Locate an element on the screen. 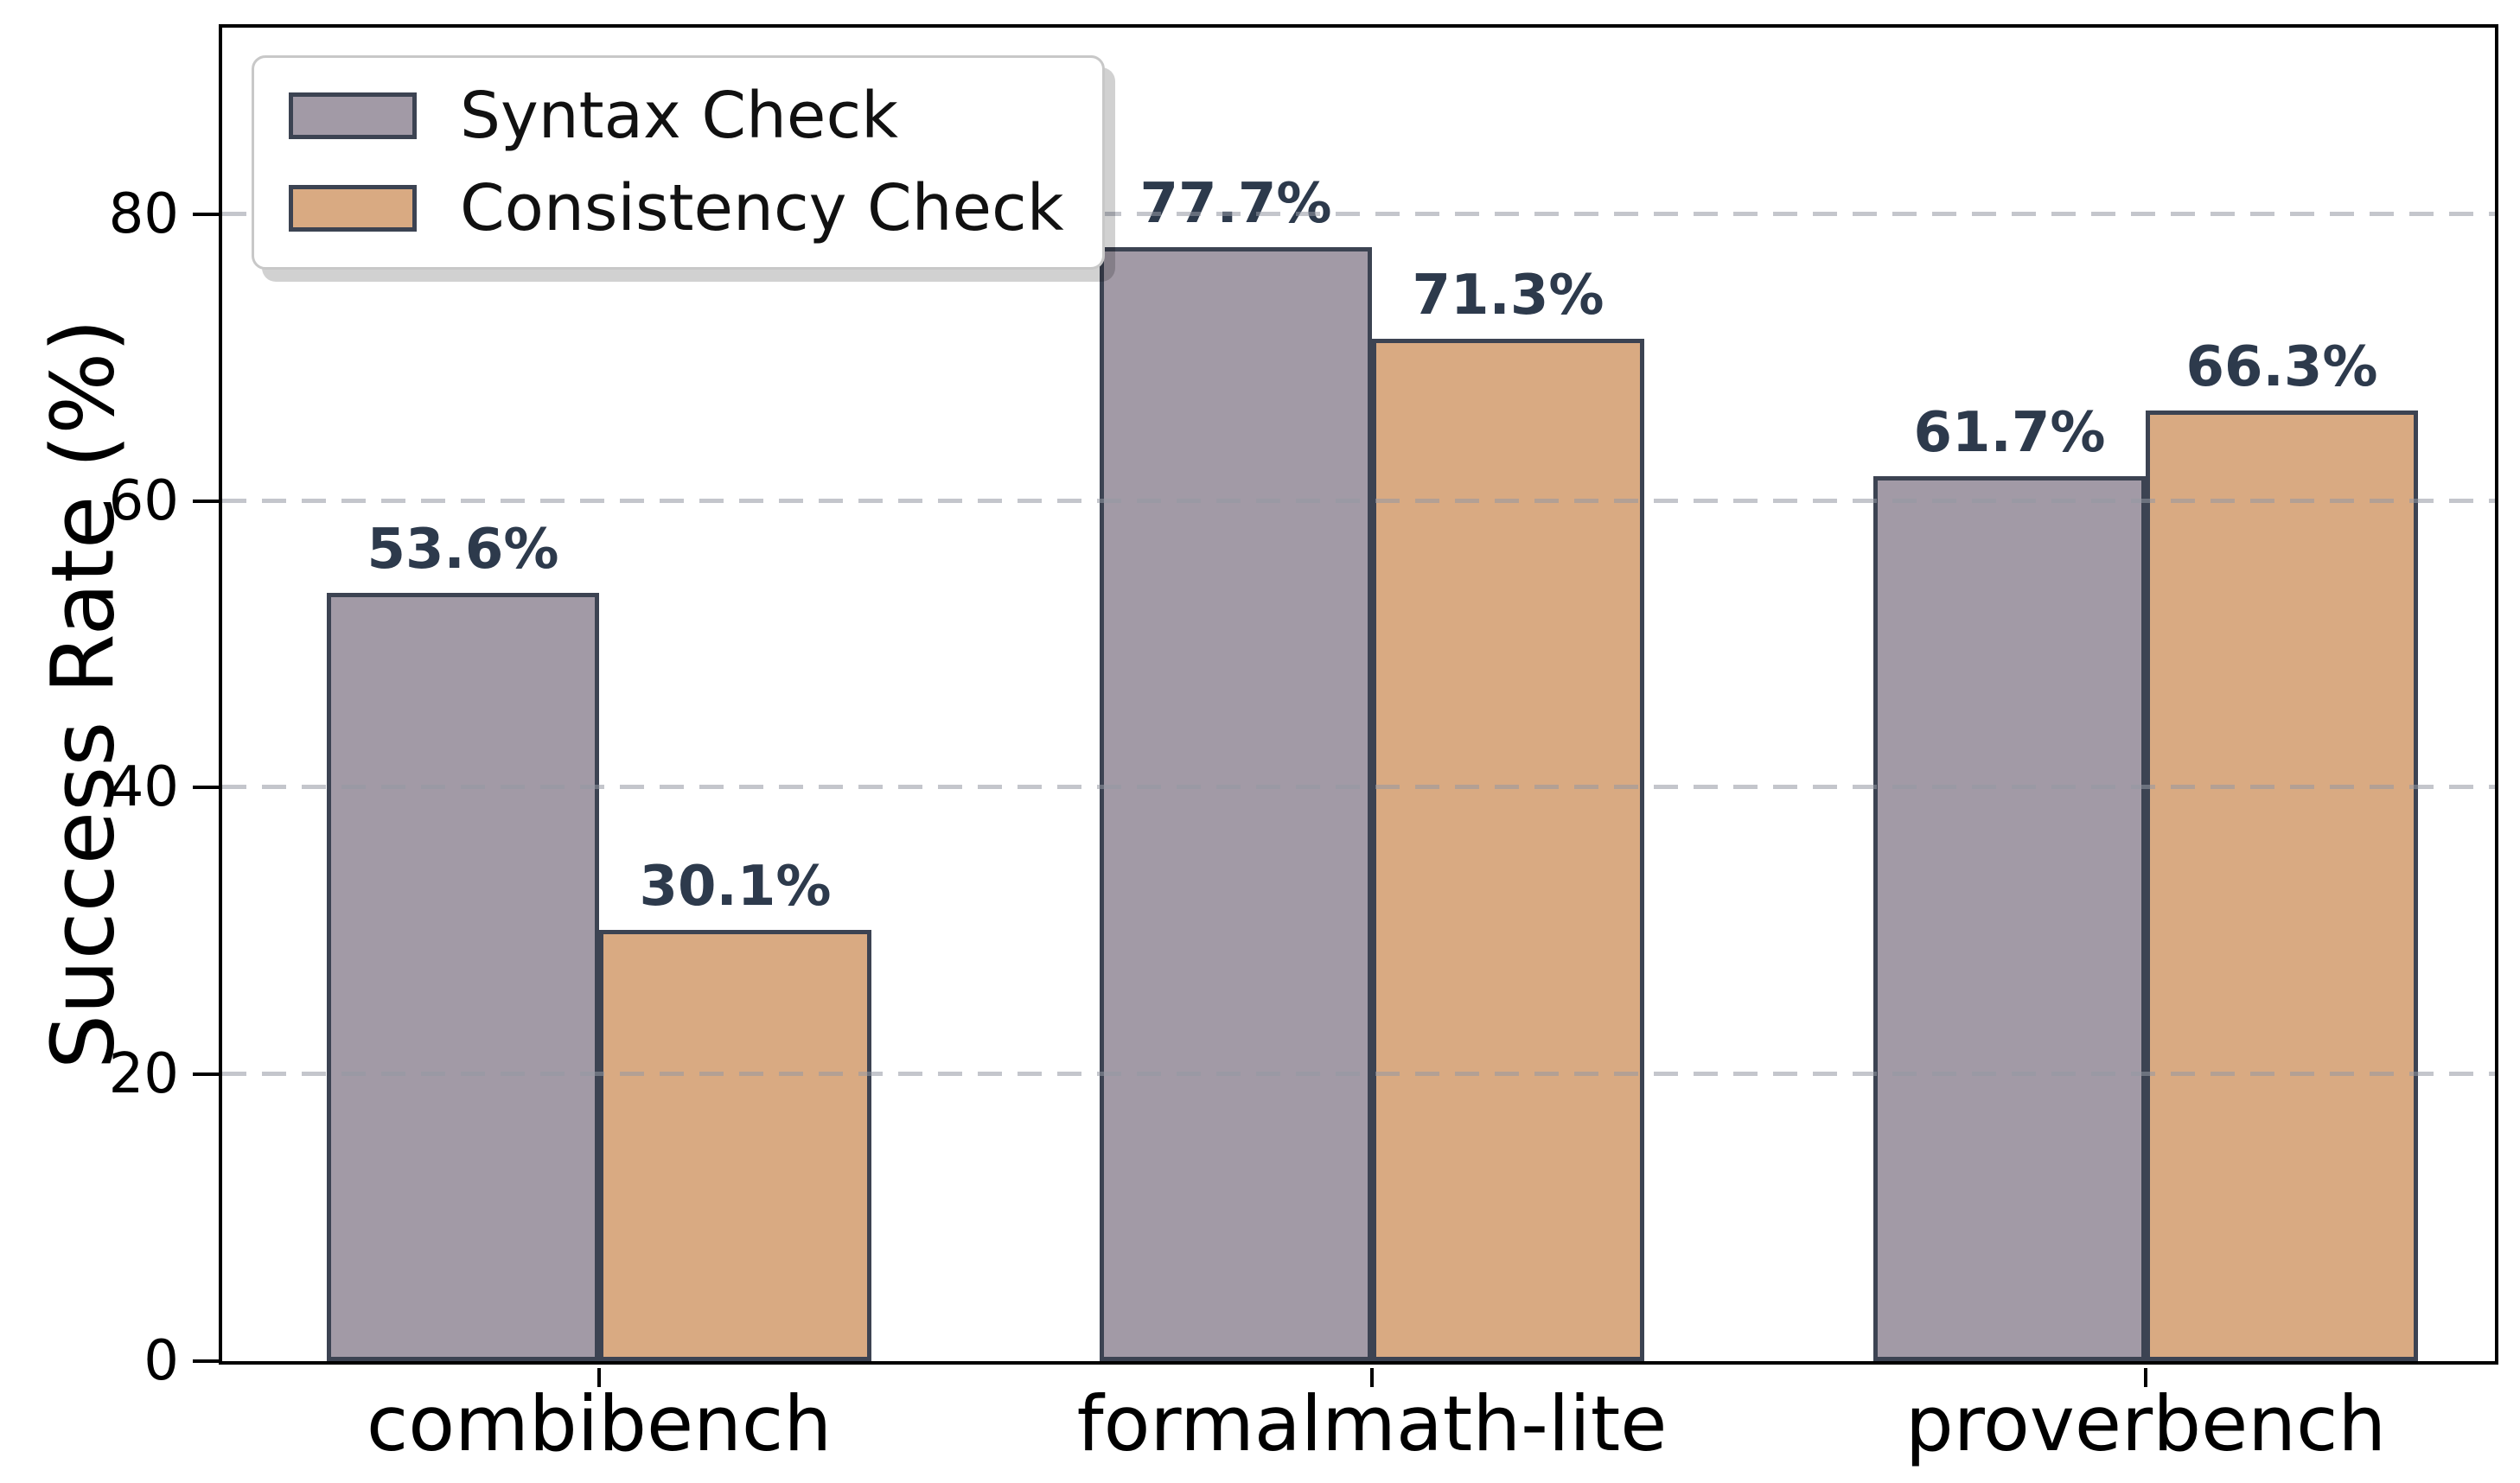 This screenshot has height=1483, width=2520. x-tick-mark-combibench is located at coordinates (599, 1377).